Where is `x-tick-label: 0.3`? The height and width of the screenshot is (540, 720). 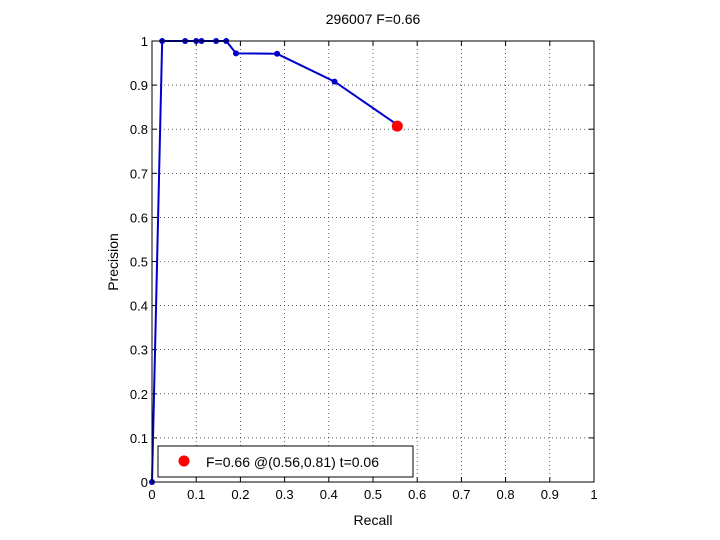 x-tick-label: 0.3 is located at coordinates (285, 494).